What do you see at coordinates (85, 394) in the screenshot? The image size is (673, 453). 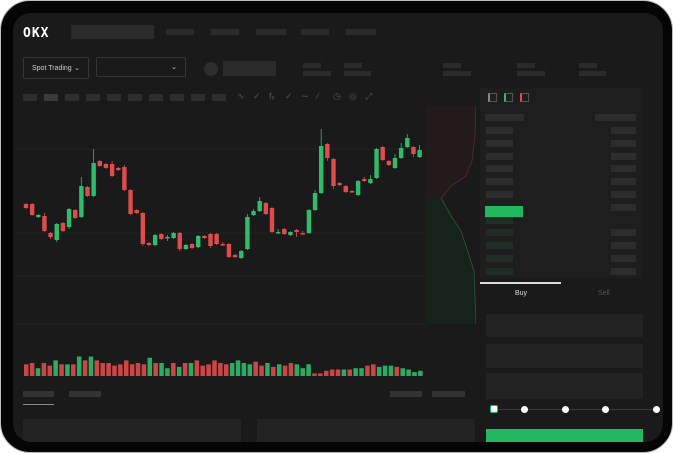 I see `tab-order-history` at bounding box center [85, 394].